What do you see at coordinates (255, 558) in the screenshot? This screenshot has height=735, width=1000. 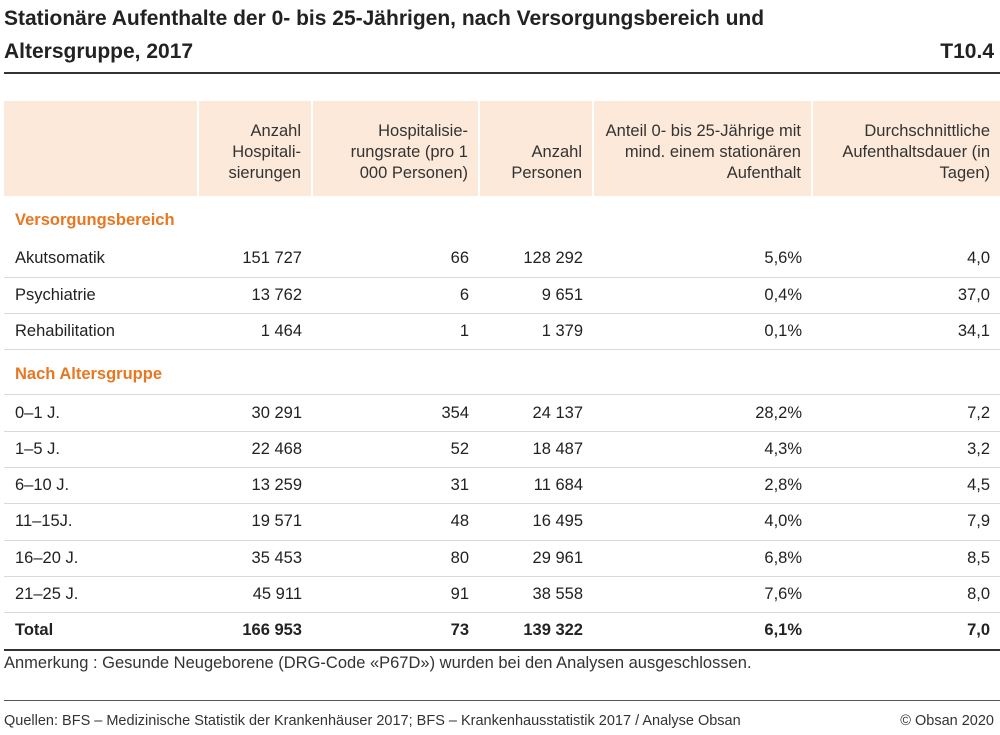 I see `row-value: 35 453` at bounding box center [255, 558].